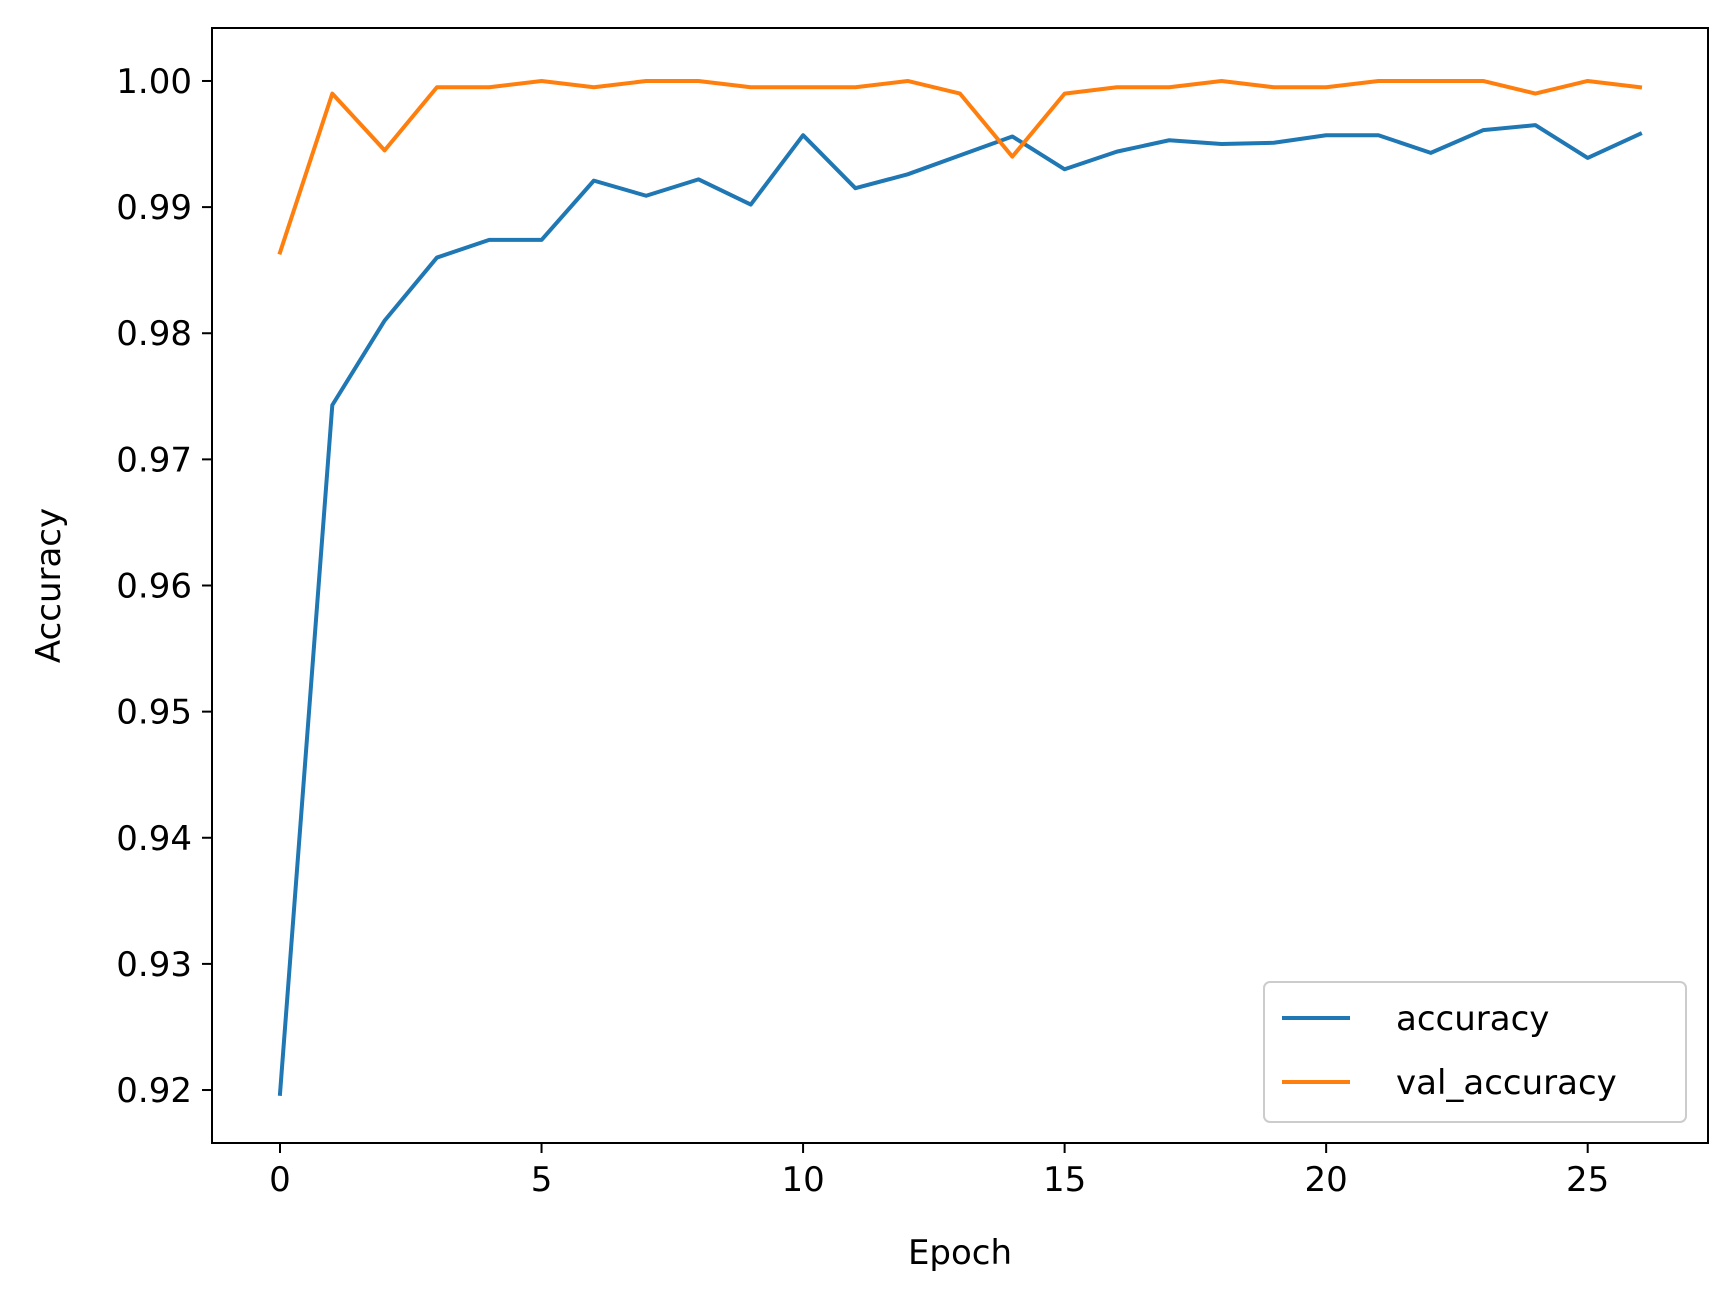  Describe the element at coordinates (154, 965) in the screenshot. I see `y-tick-label: 0.93` at that location.